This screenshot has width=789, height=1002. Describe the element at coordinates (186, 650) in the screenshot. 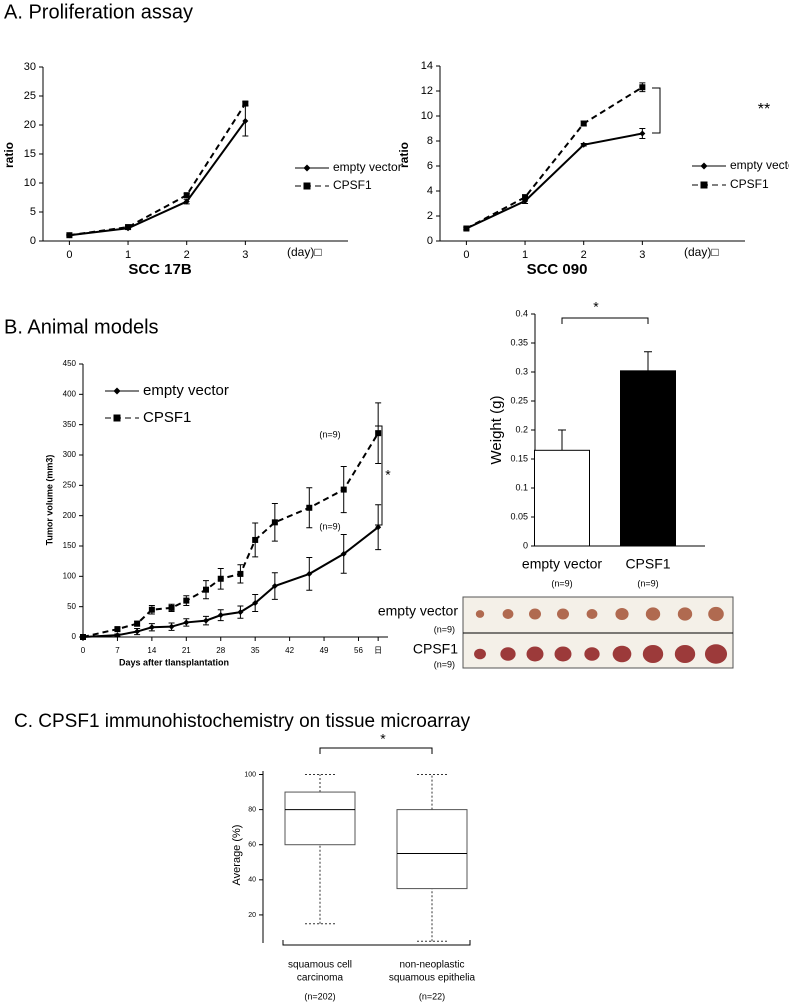

I see `x-tick-label: 21` at that location.